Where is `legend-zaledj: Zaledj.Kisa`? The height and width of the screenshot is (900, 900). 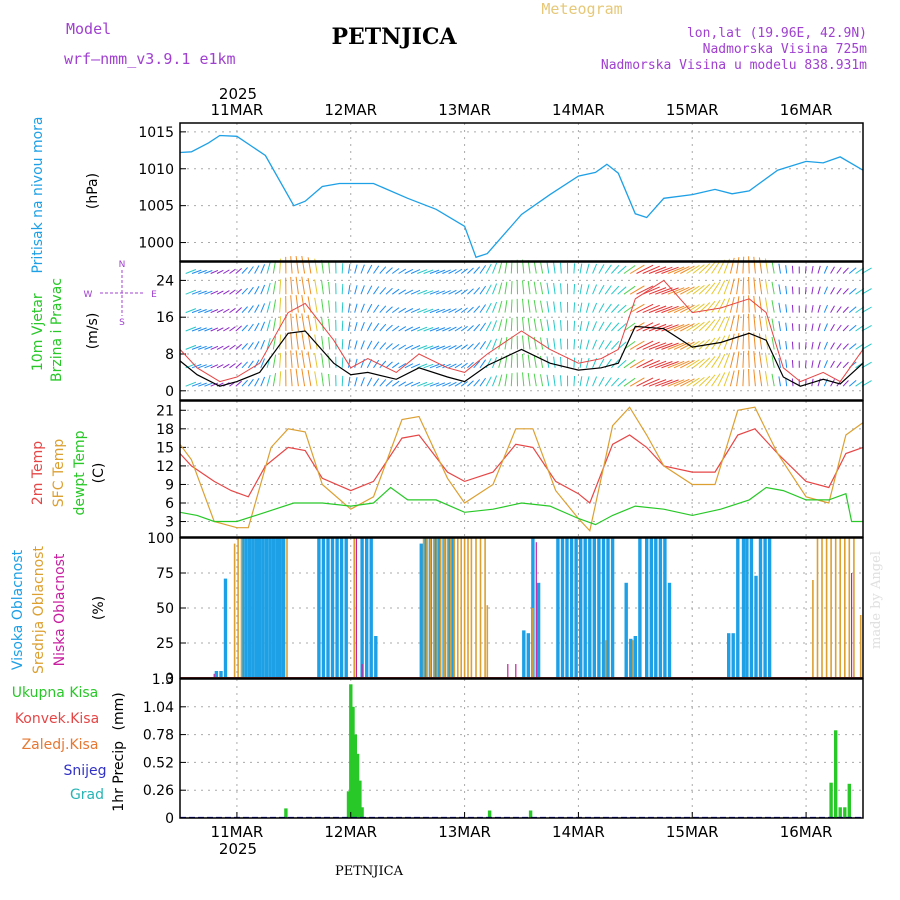
legend-zaledj: Zaledj.Kisa is located at coordinates (60, 745).